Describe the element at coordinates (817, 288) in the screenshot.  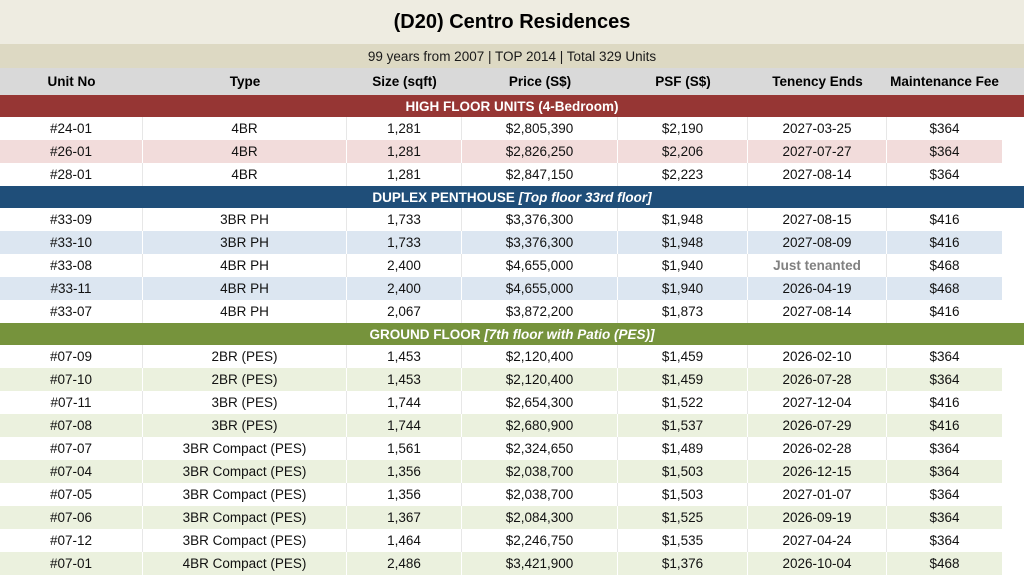
I see `cell-tenancy-ends: 2026-04-19` at that location.